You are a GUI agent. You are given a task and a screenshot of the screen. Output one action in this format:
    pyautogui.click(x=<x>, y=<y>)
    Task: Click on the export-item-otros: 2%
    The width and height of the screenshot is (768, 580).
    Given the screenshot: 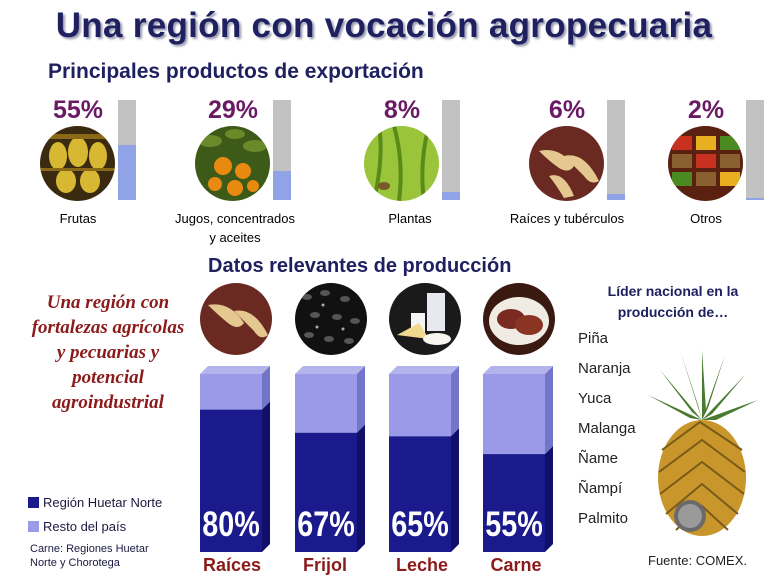 What is the action you would take?
    pyautogui.click(x=717, y=171)
    